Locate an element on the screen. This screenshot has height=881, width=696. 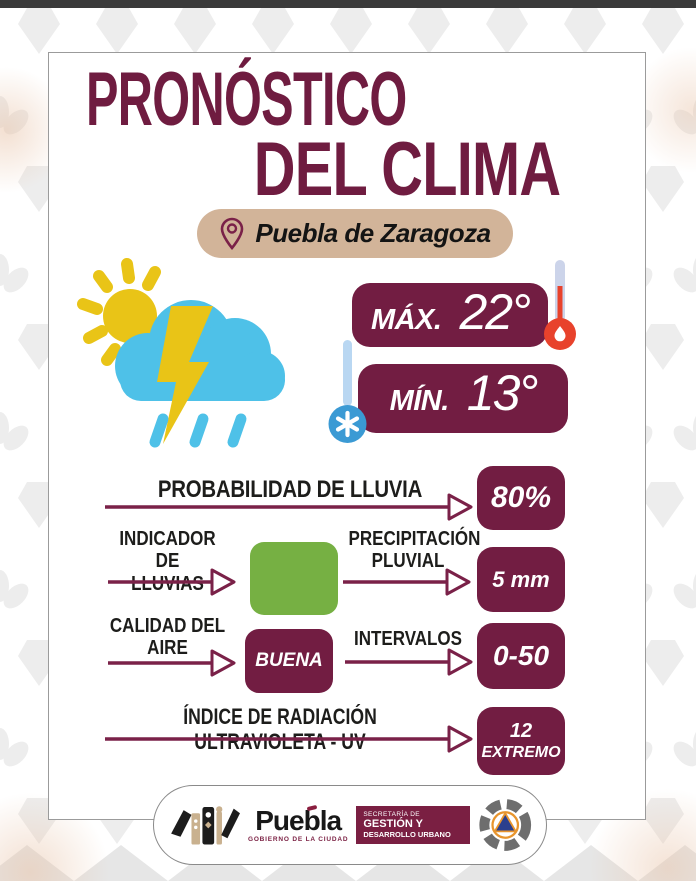
civil-protection-icon is located at coordinates (504, 825).